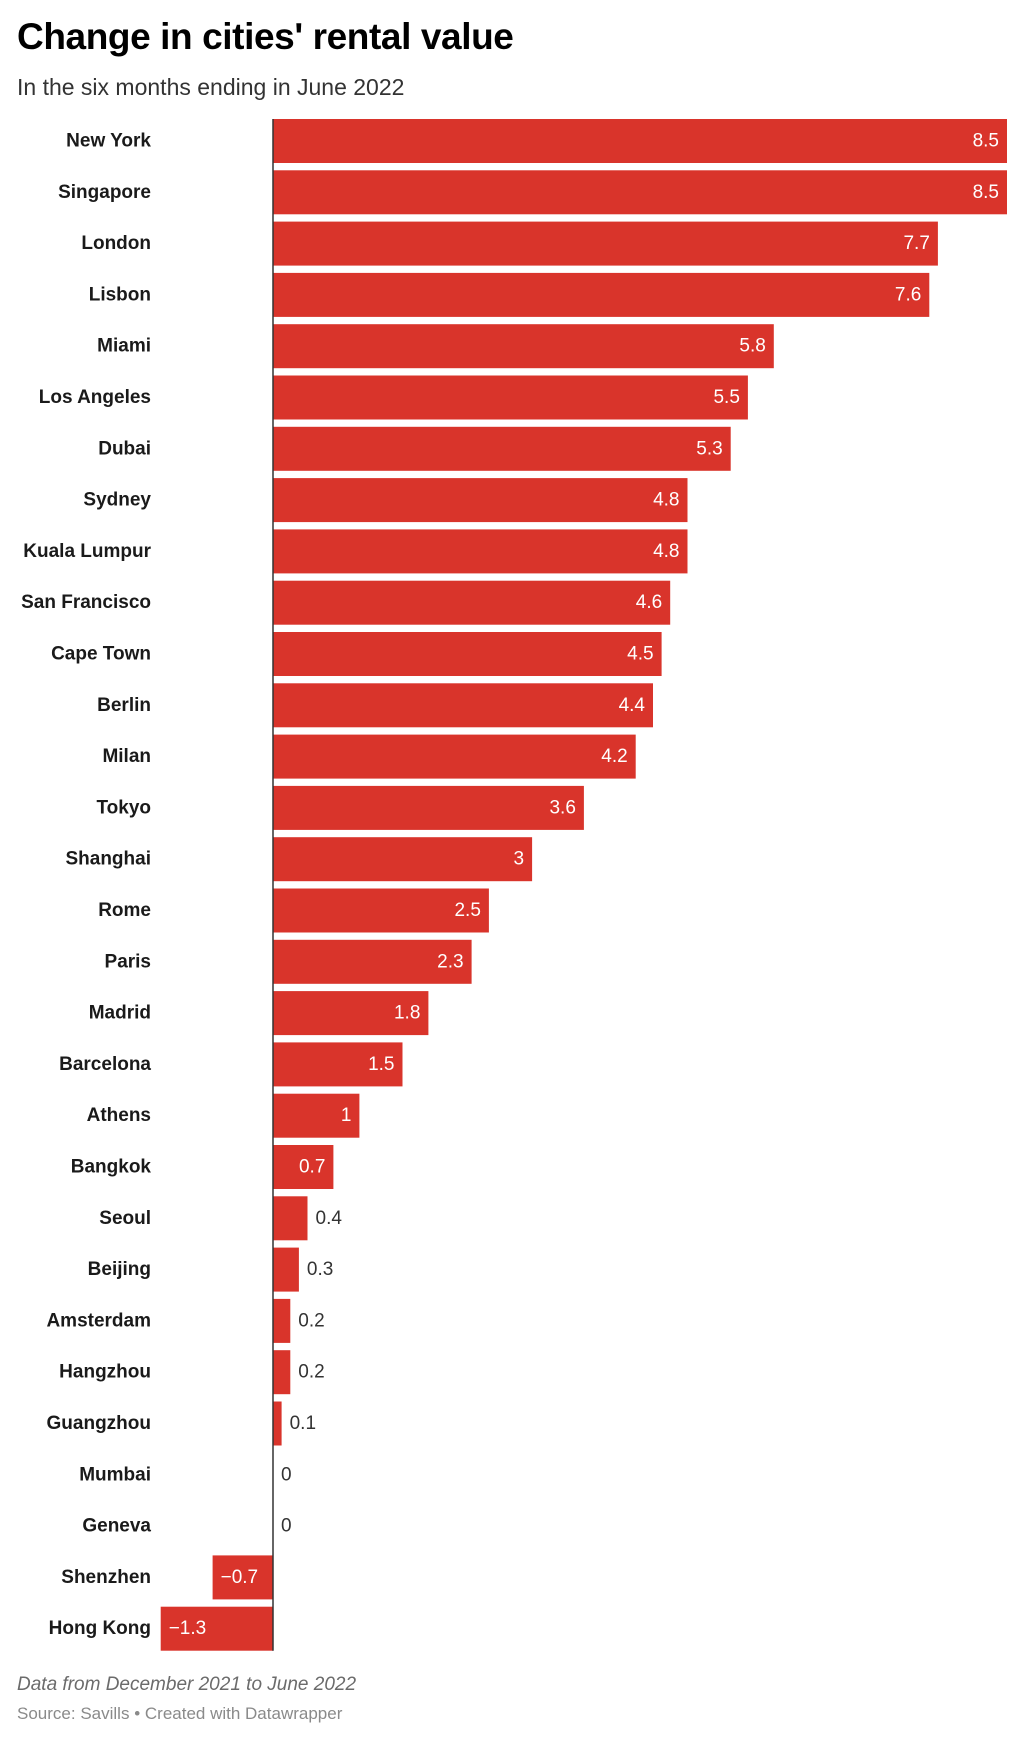 The image size is (1024, 1750). I want to click on source-name: Savills, so click(105, 1713).